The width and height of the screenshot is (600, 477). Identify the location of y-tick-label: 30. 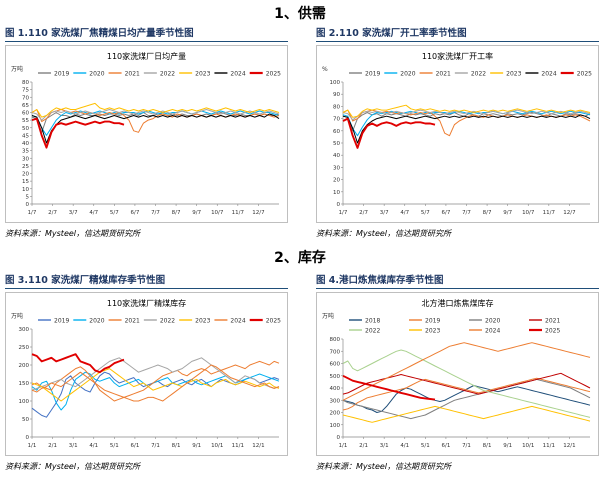
(336, 168).